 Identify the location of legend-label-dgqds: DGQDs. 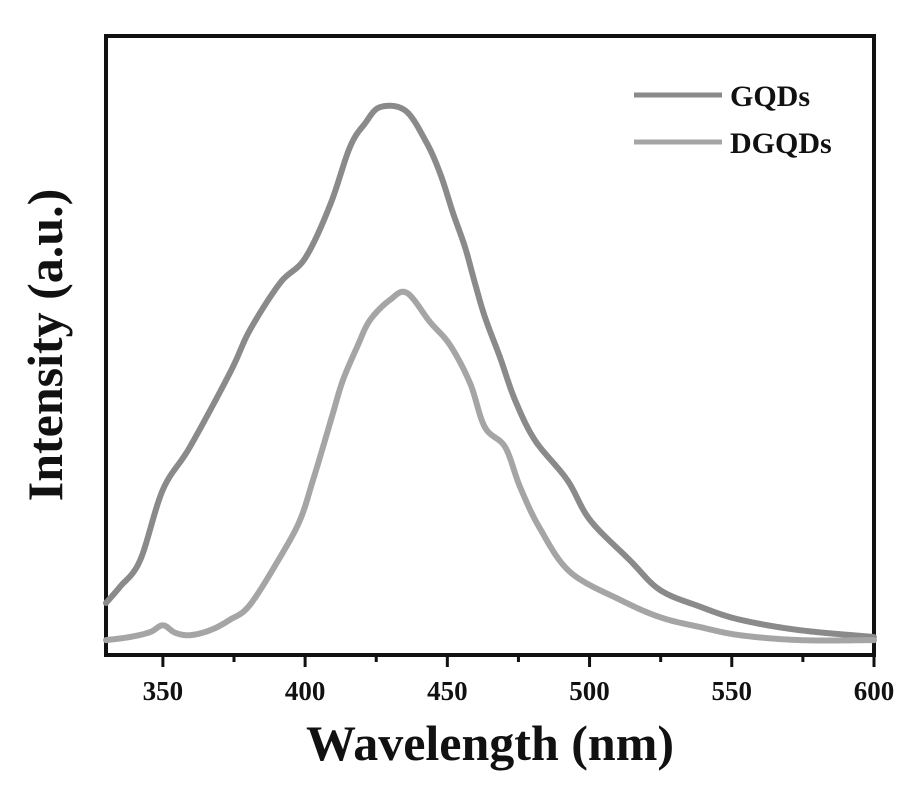
(781, 143).